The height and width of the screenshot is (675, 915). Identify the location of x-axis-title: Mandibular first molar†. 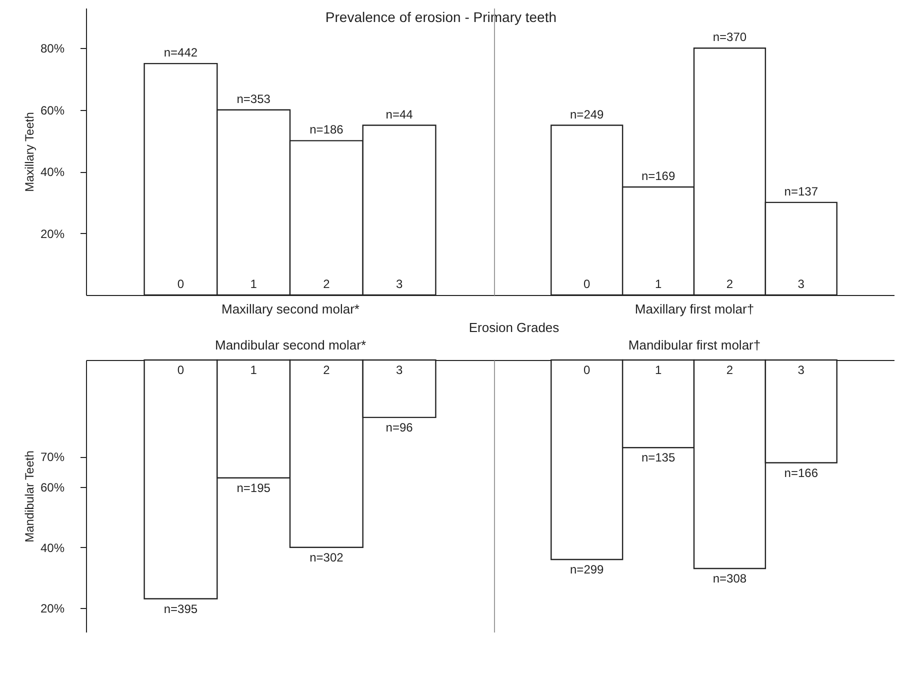
(694, 345).